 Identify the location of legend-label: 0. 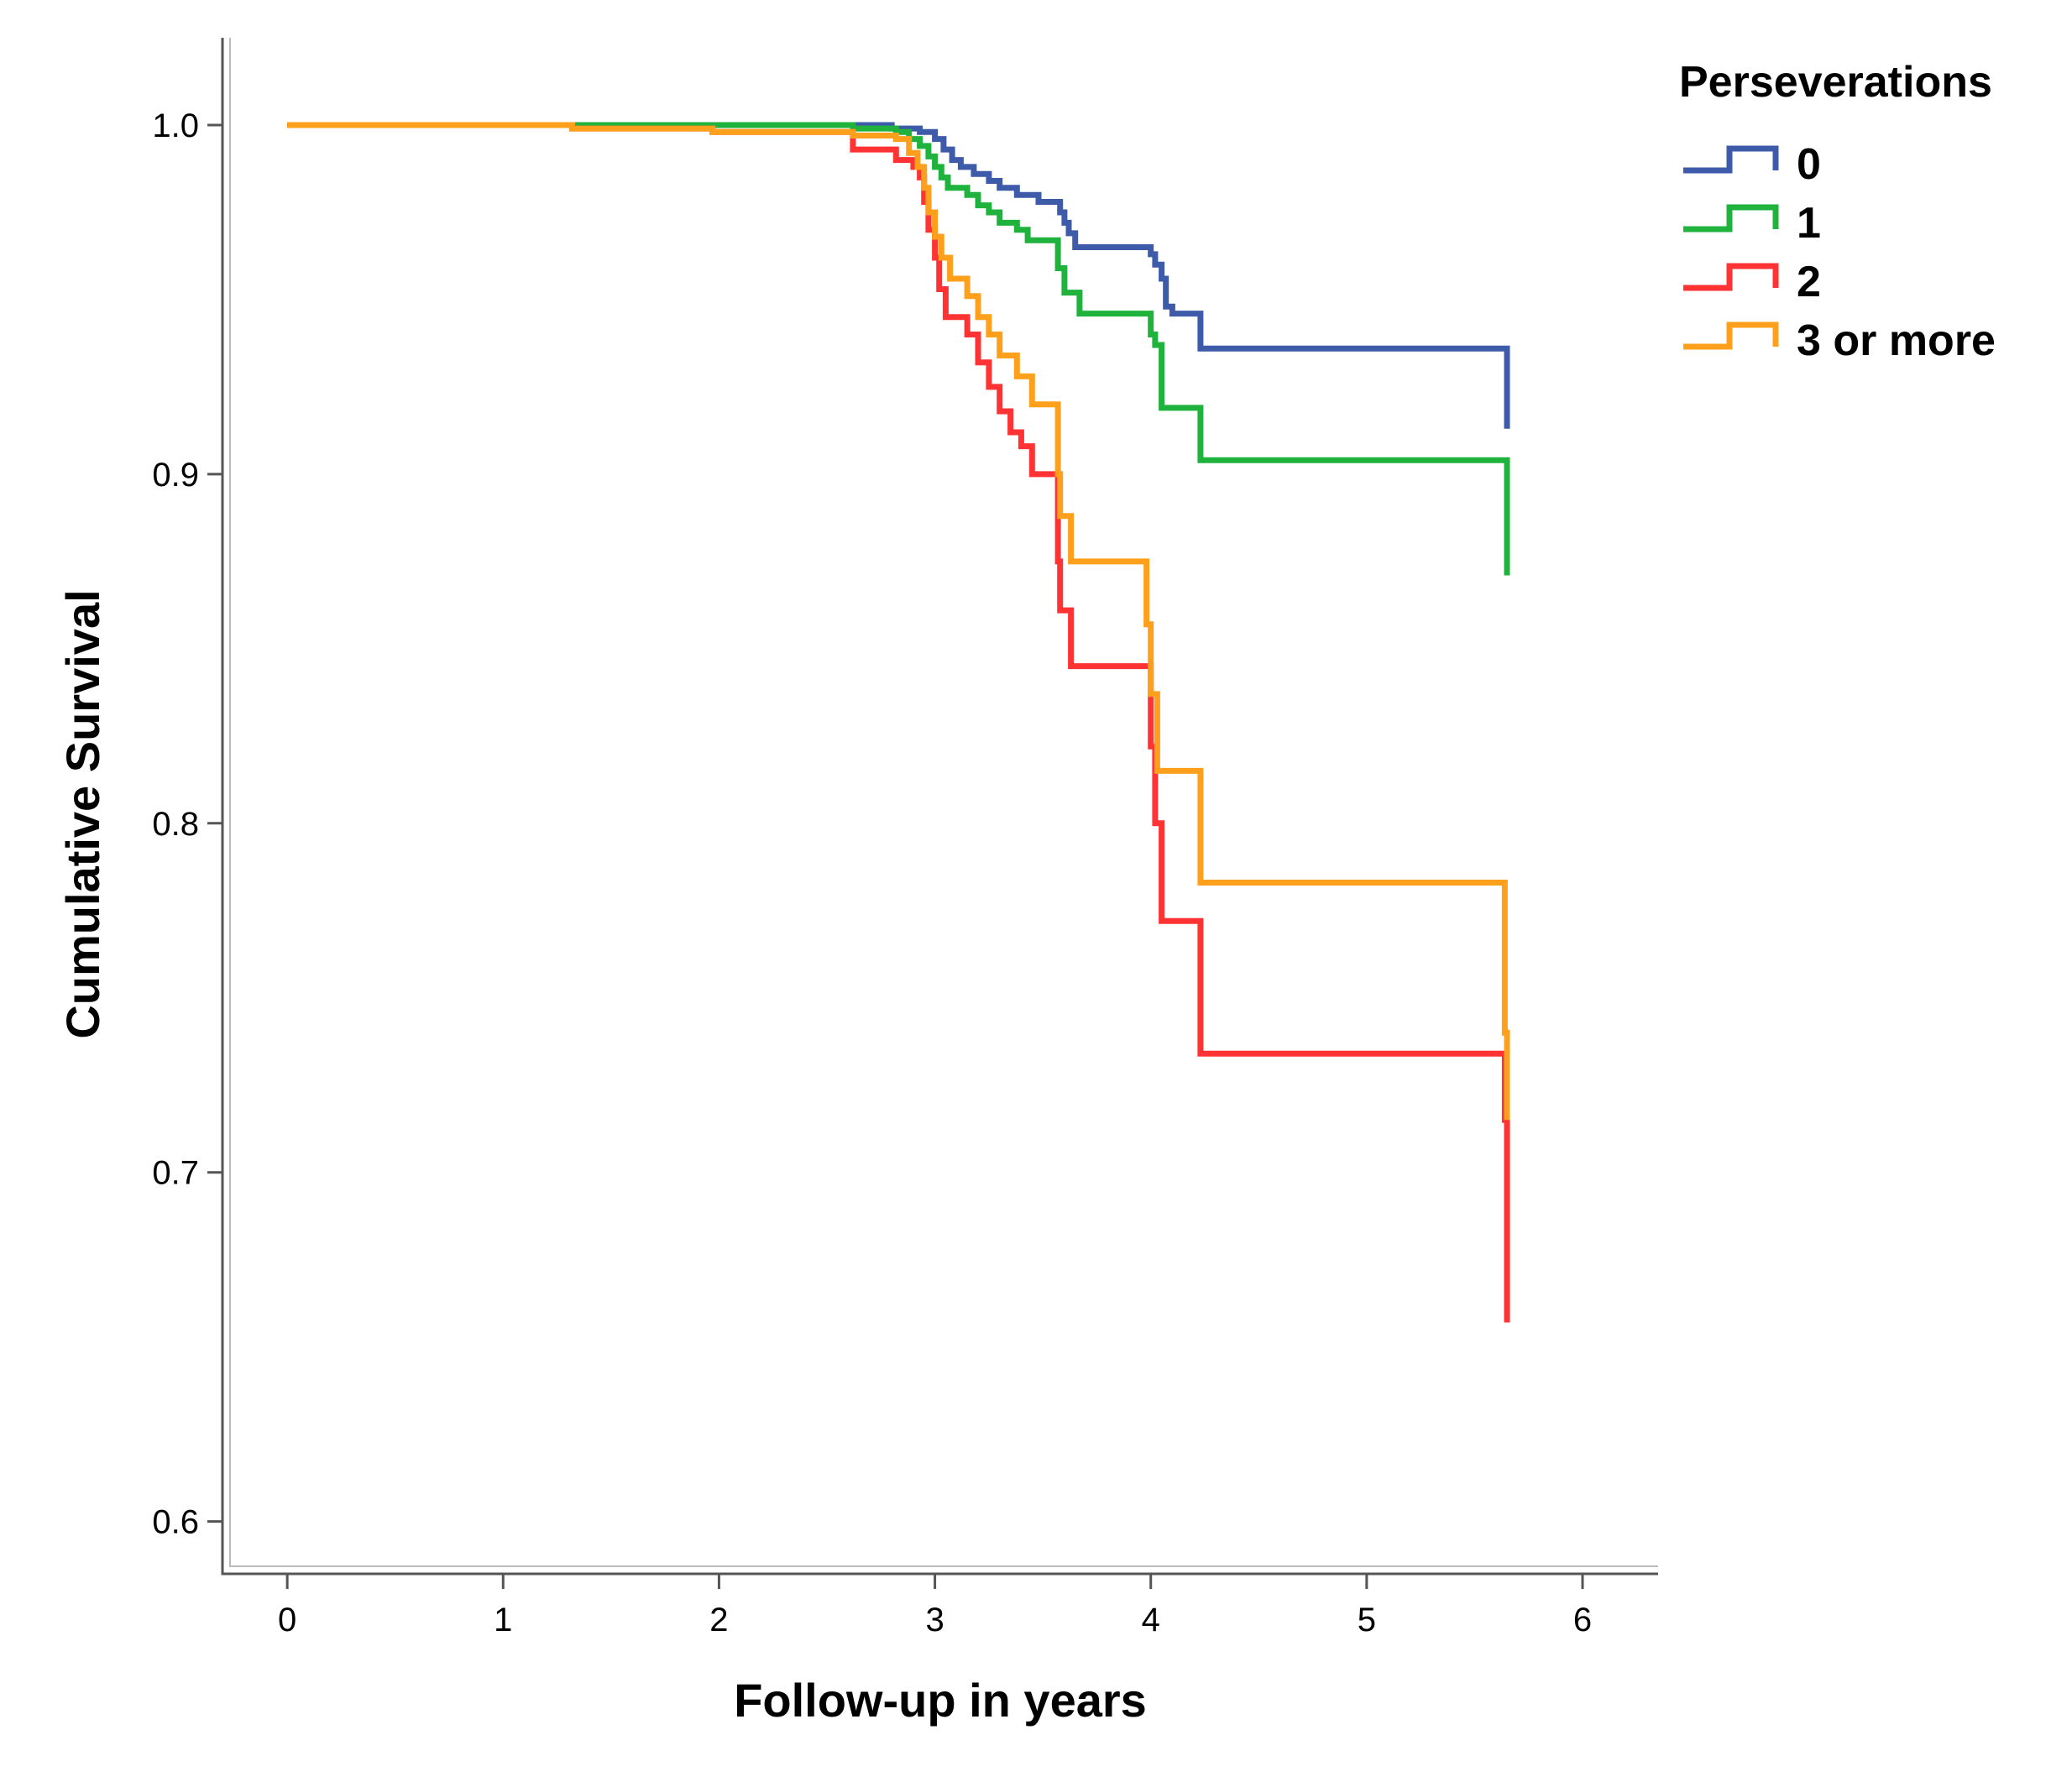
(1809, 164).